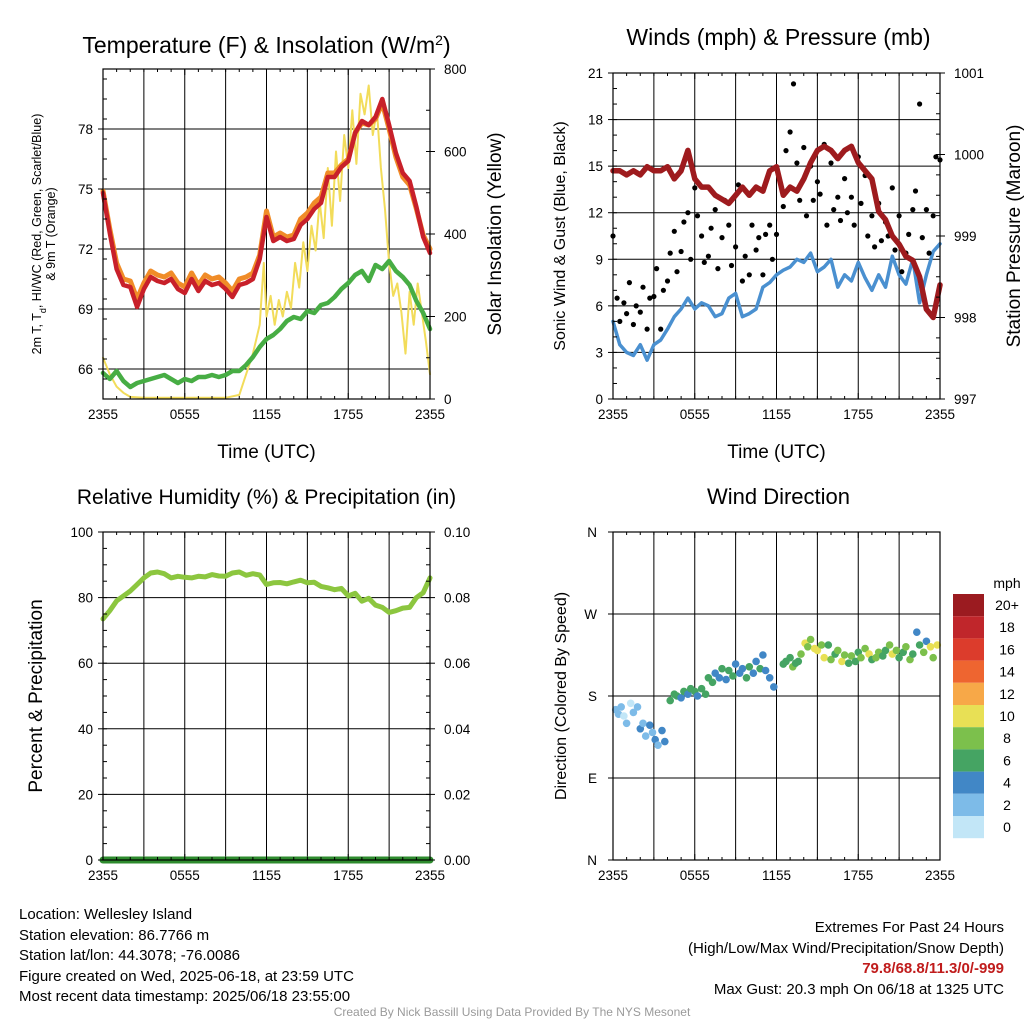 Image resolution: width=1024 pixels, height=1024 pixels. I want to click on y-tick-label: 100, so click(81, 532).